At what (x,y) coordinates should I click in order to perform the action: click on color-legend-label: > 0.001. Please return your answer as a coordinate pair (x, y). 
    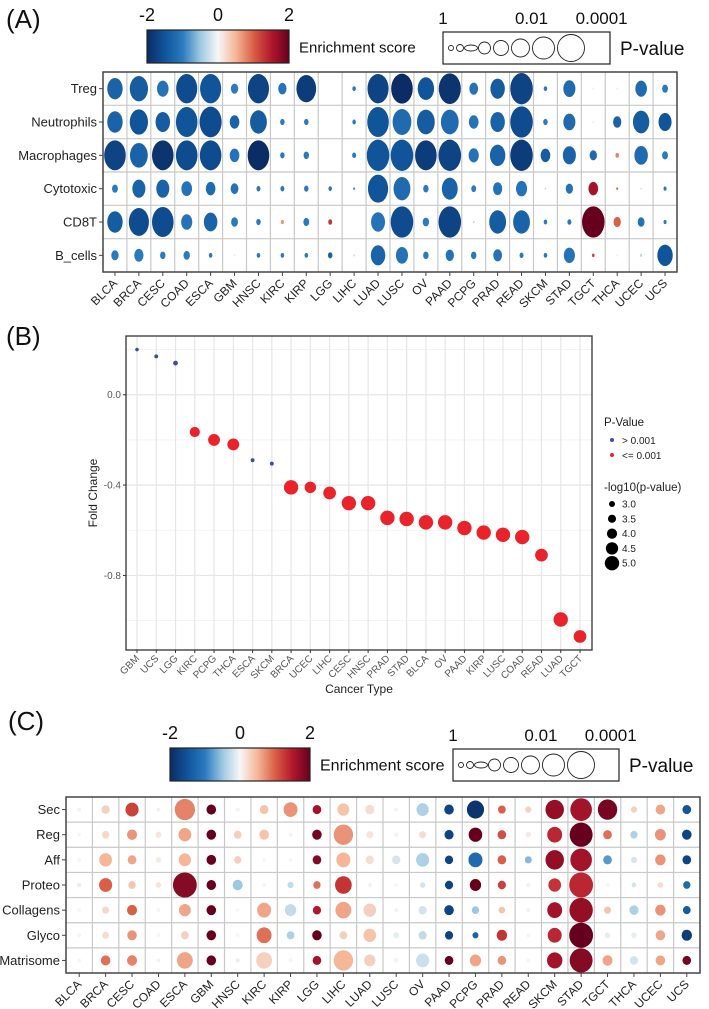
    Looking at the image, I should click on (639, 441).